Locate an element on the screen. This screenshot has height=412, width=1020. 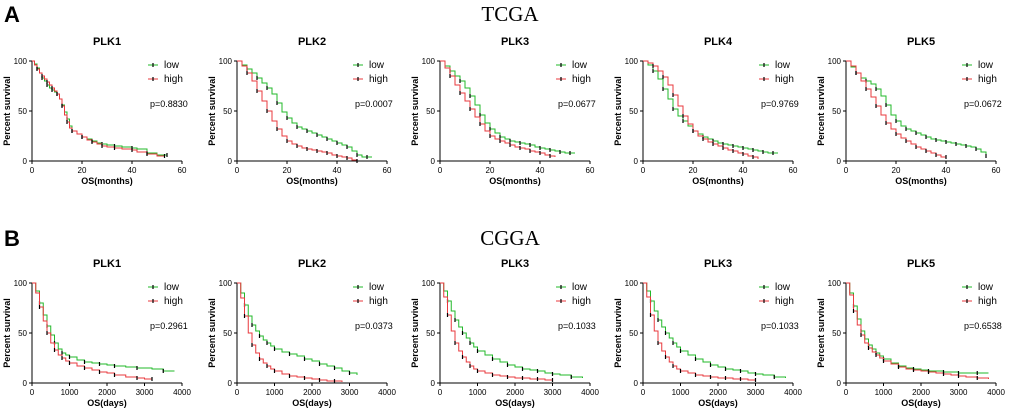
p-value-text: p=0.0373 is located at coordinates (374, 326).